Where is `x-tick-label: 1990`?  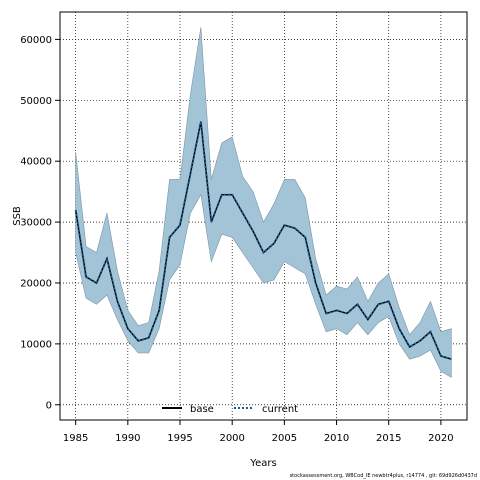
x-tick-label: 1990 is located at coordinates (127, 438).